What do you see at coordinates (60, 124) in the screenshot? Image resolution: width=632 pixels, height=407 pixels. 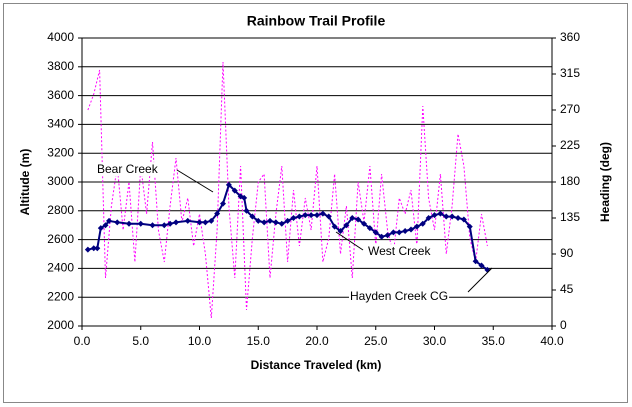 I see `y-tick-label: 3400` at bounding box center [60, 124].